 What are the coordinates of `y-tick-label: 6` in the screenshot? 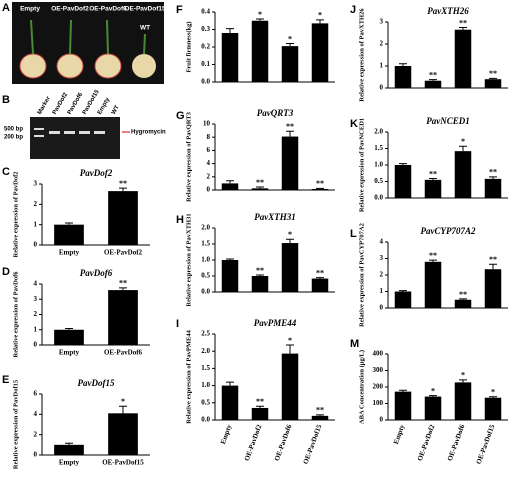 It's located at (36, 394).